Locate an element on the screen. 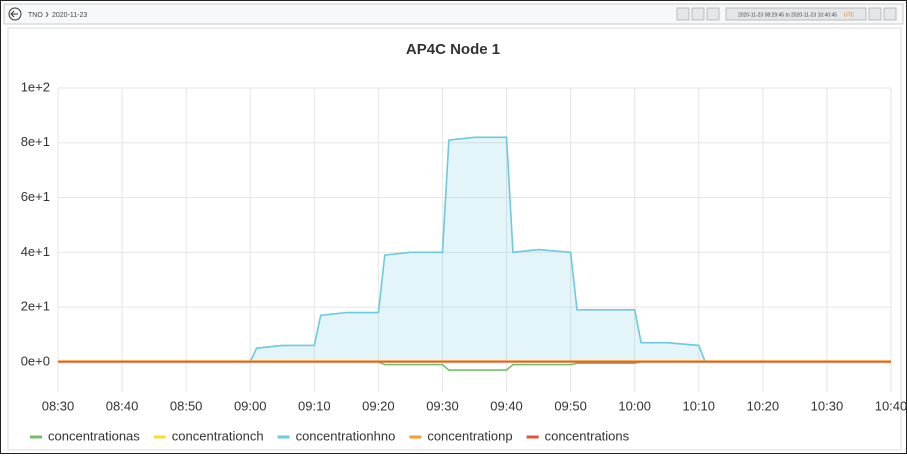 This screenshot has width=907, height=459. x-tick-label: 08:50 is located at coordinates (186, 405).